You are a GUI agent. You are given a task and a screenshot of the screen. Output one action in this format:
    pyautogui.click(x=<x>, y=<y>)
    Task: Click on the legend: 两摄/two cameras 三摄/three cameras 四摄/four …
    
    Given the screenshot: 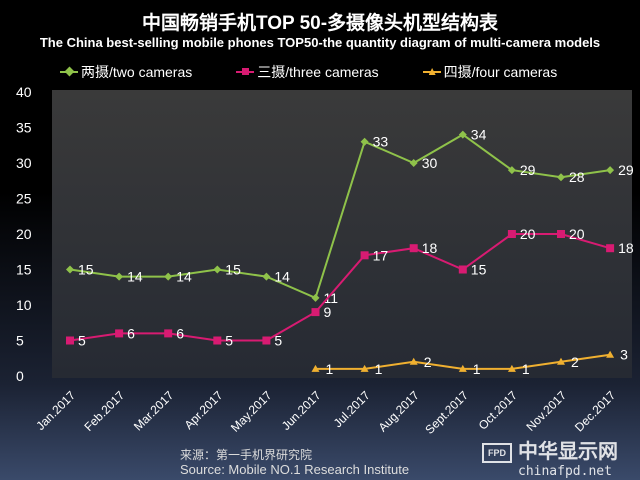 What is the action you would take?
    pyautogui.click(x=308, y=72)
    